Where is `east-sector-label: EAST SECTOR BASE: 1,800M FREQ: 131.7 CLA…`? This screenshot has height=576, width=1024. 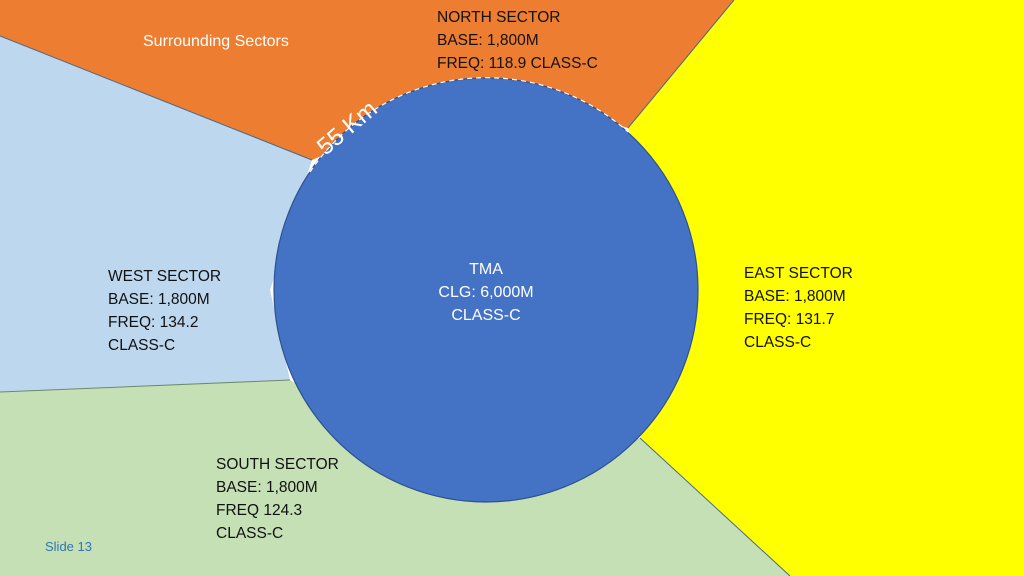 east-sector-label: EAST SECTOR BASE: 1,800M FREQ: 131.7 CLA… is located at coordinates (798, 308).